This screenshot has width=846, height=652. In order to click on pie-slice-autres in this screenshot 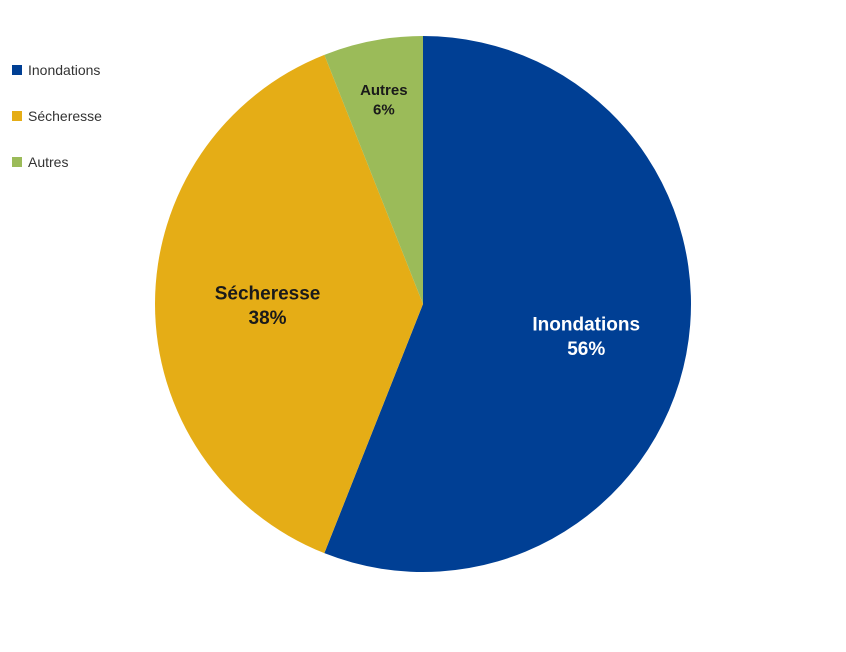, I will do `click(373, 170)`.